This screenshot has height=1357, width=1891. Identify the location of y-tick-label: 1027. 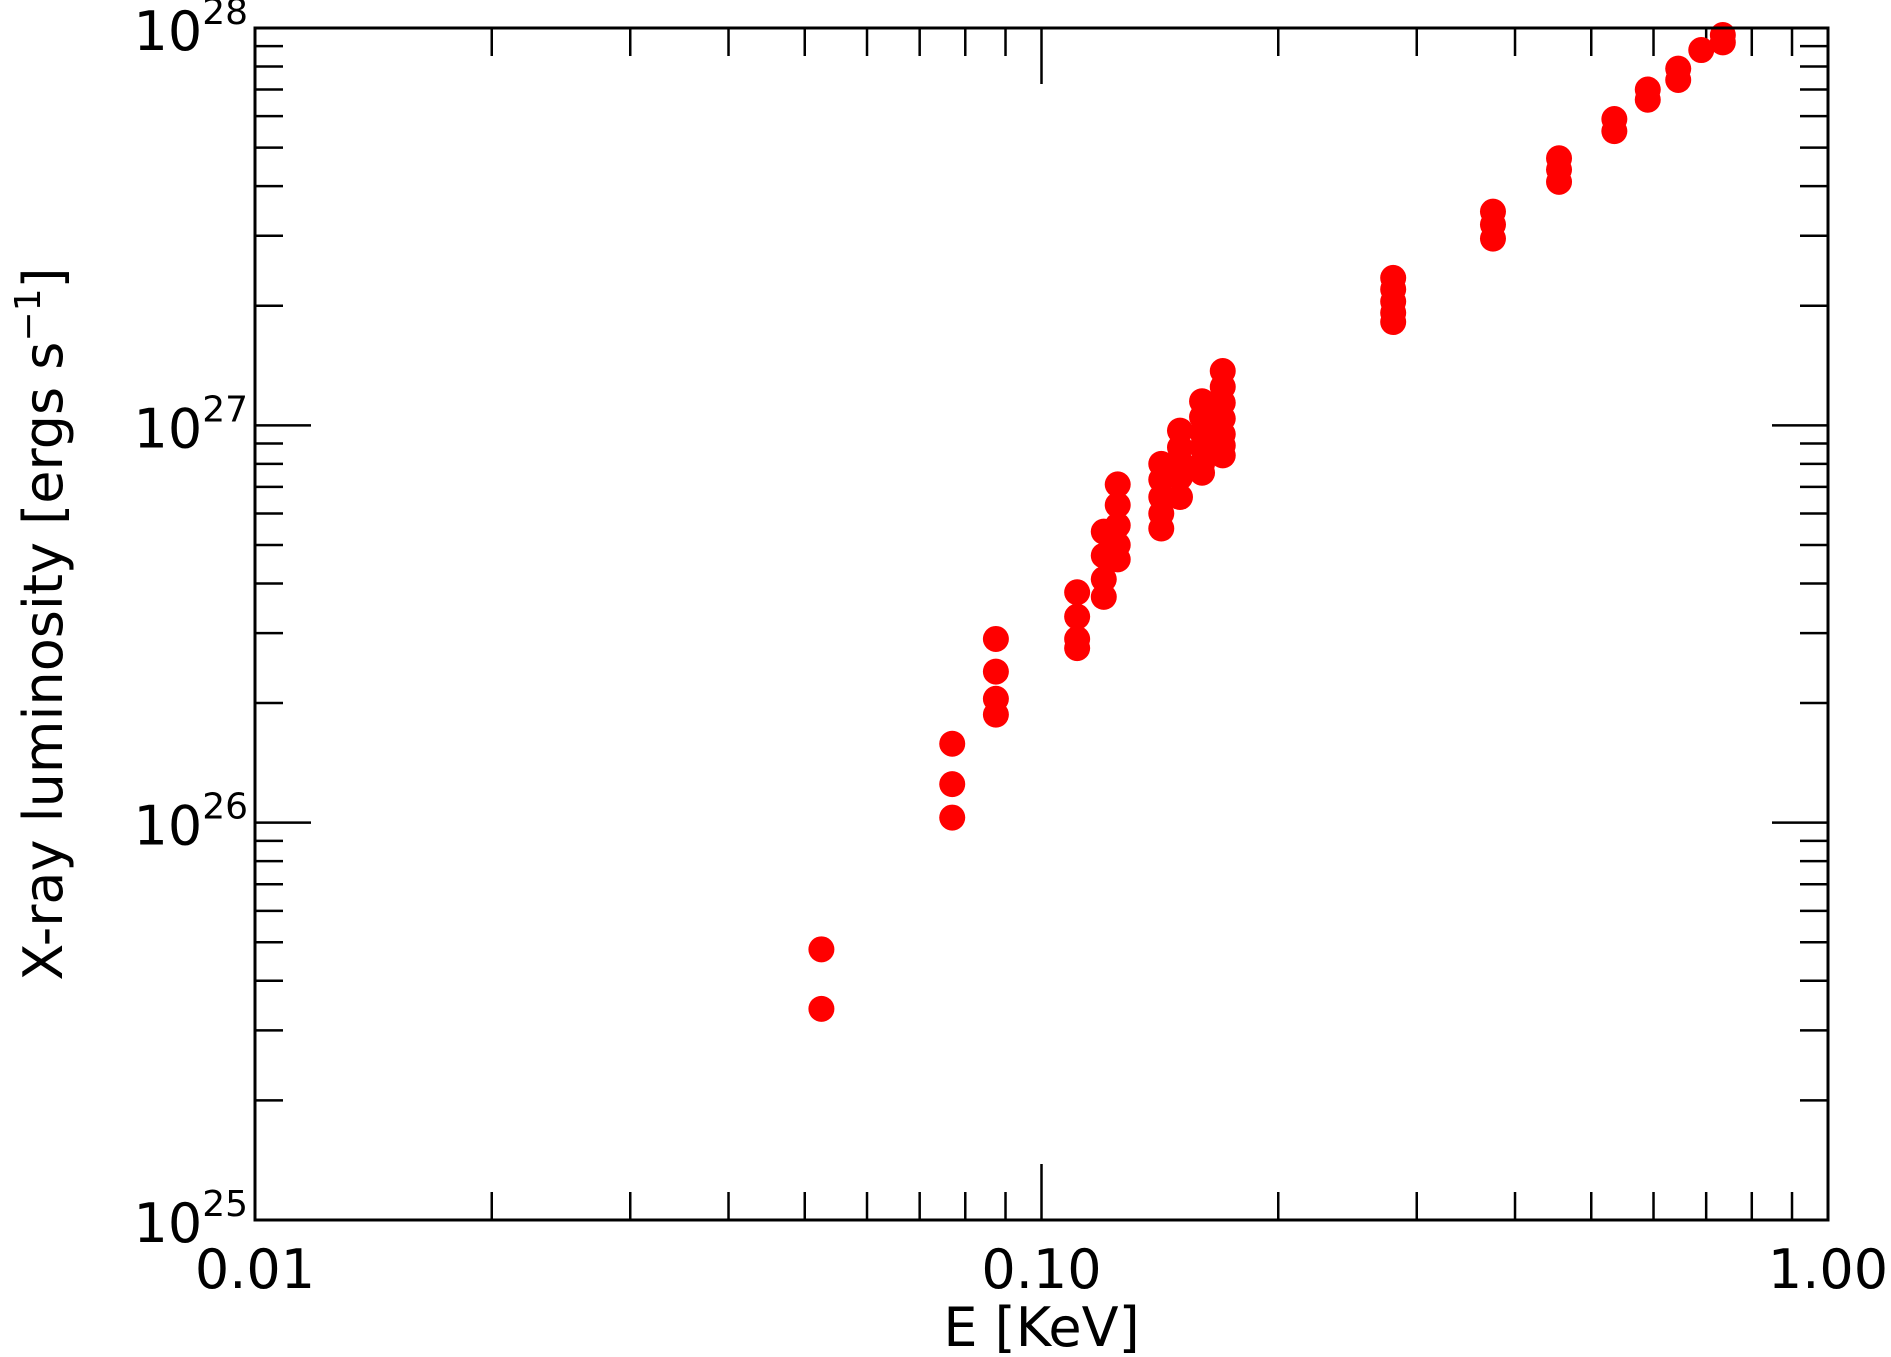
(190, 424).